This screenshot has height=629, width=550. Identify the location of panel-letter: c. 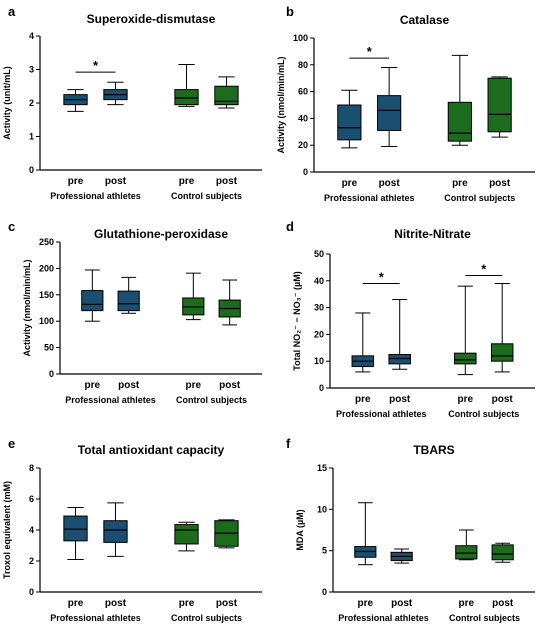
(11, 226).